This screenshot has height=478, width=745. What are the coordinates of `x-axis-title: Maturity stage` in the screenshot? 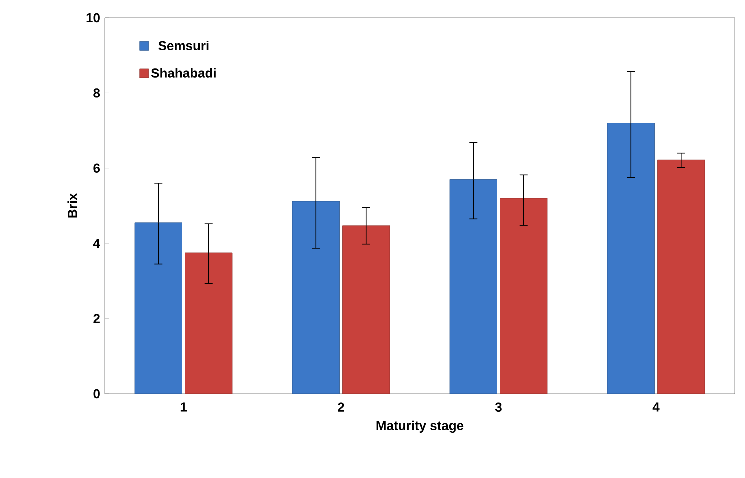 It's located at (420, 427).